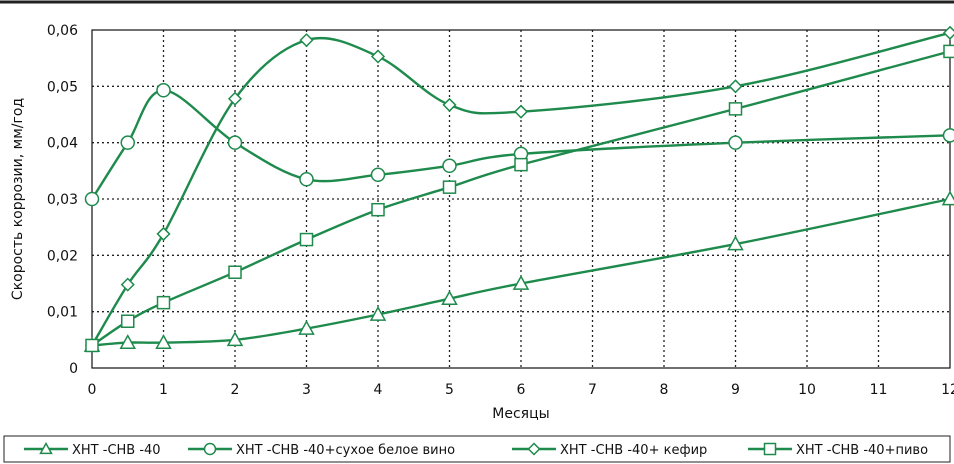  I want to click on x-tick-label: 7, so click(592, 390).